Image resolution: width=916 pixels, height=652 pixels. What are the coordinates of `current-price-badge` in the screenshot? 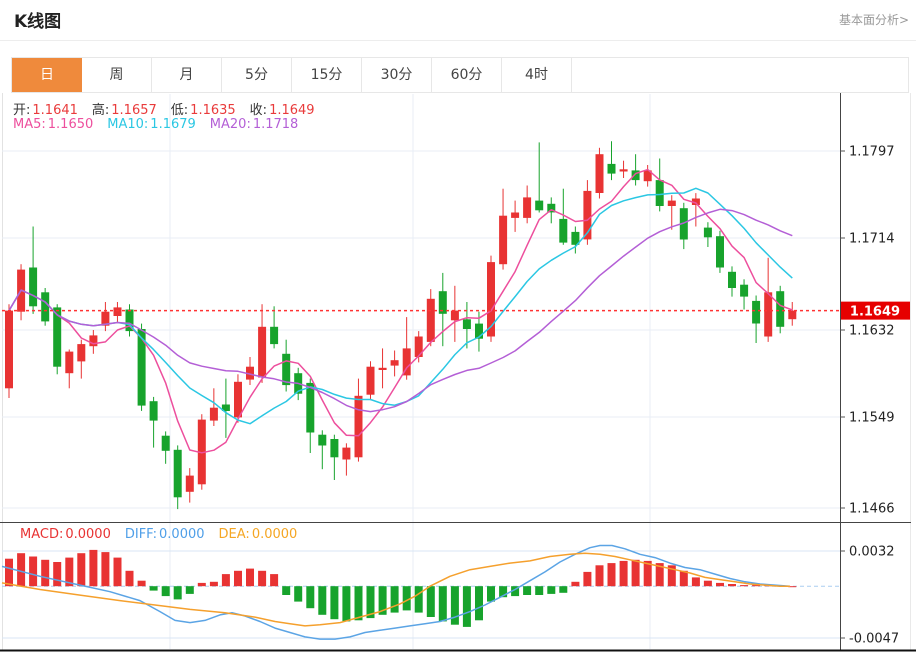 It's located at (875, 310).